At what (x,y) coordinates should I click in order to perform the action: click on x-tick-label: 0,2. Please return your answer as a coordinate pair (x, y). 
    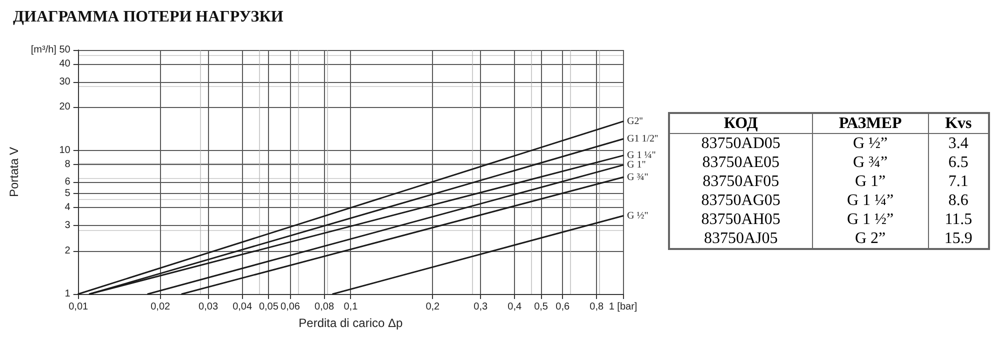
    Looking at the image, I should click on (433, 307).